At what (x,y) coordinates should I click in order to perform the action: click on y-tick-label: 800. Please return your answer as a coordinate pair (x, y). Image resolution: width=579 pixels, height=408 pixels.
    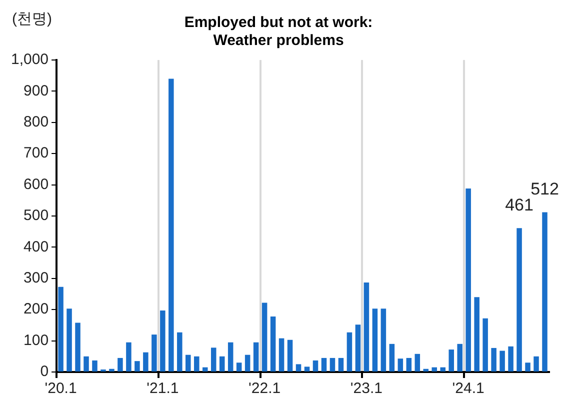
    Looking at the image, I should click on (36, 122).